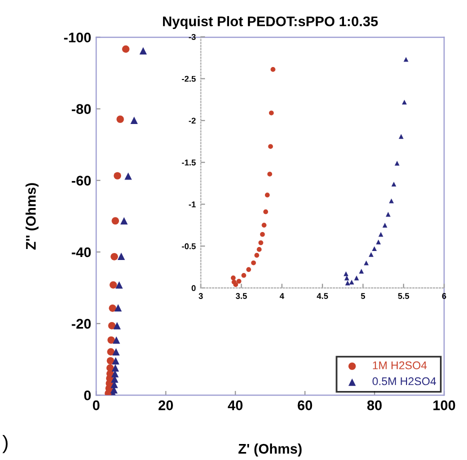 The height and width of the screenshot is (460, 467). What do you see at coordinates (305, 405) in the screenshot?
I see `x-tick-label: 60` at bounding box center [305, 405].